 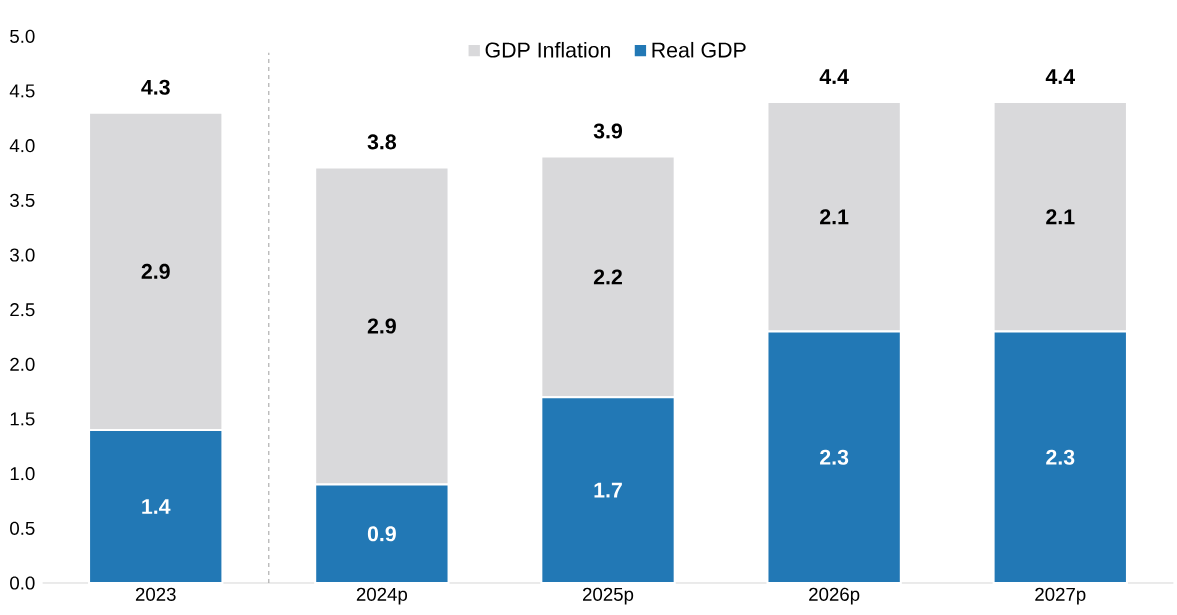 I want to click on data-label: 0.9, so click(x=381, y=534).